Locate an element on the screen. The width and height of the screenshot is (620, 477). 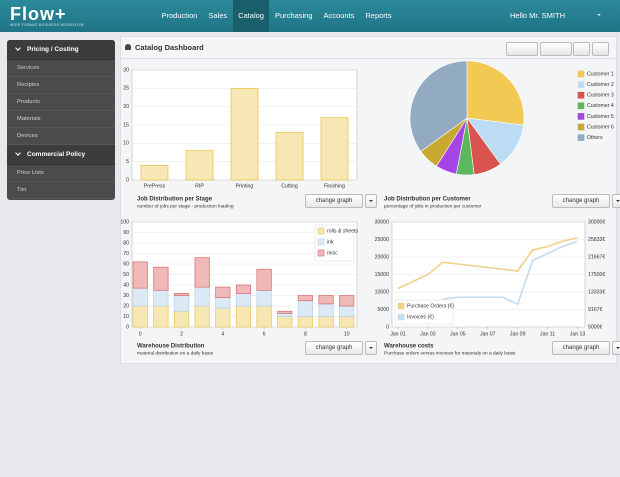
logo: Flow+ is located at coordinates (38, 14).